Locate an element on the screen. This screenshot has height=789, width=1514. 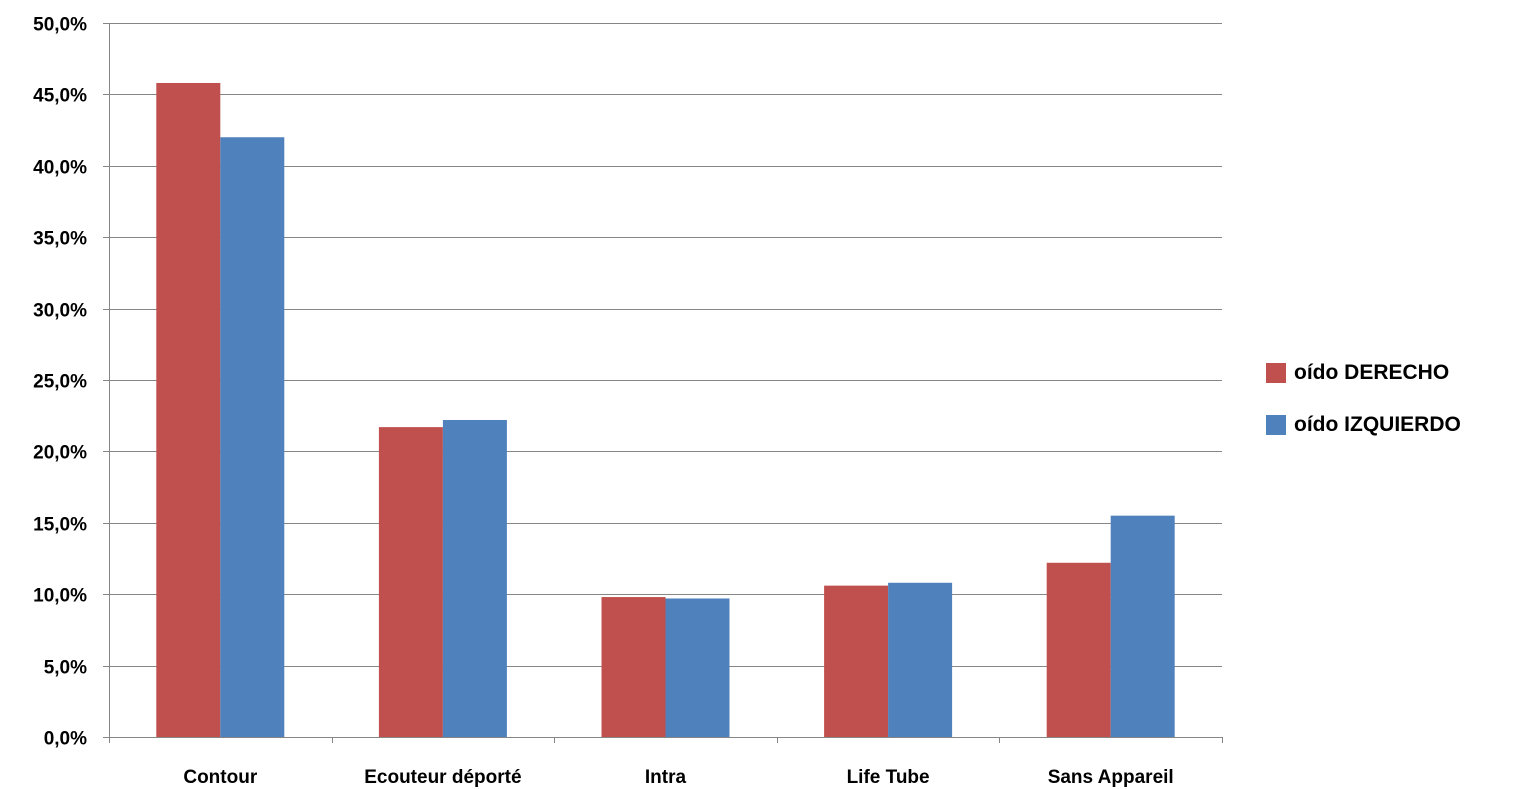
legend-item-derecho: oído DERECHO is located at coordinates (1386, 373).